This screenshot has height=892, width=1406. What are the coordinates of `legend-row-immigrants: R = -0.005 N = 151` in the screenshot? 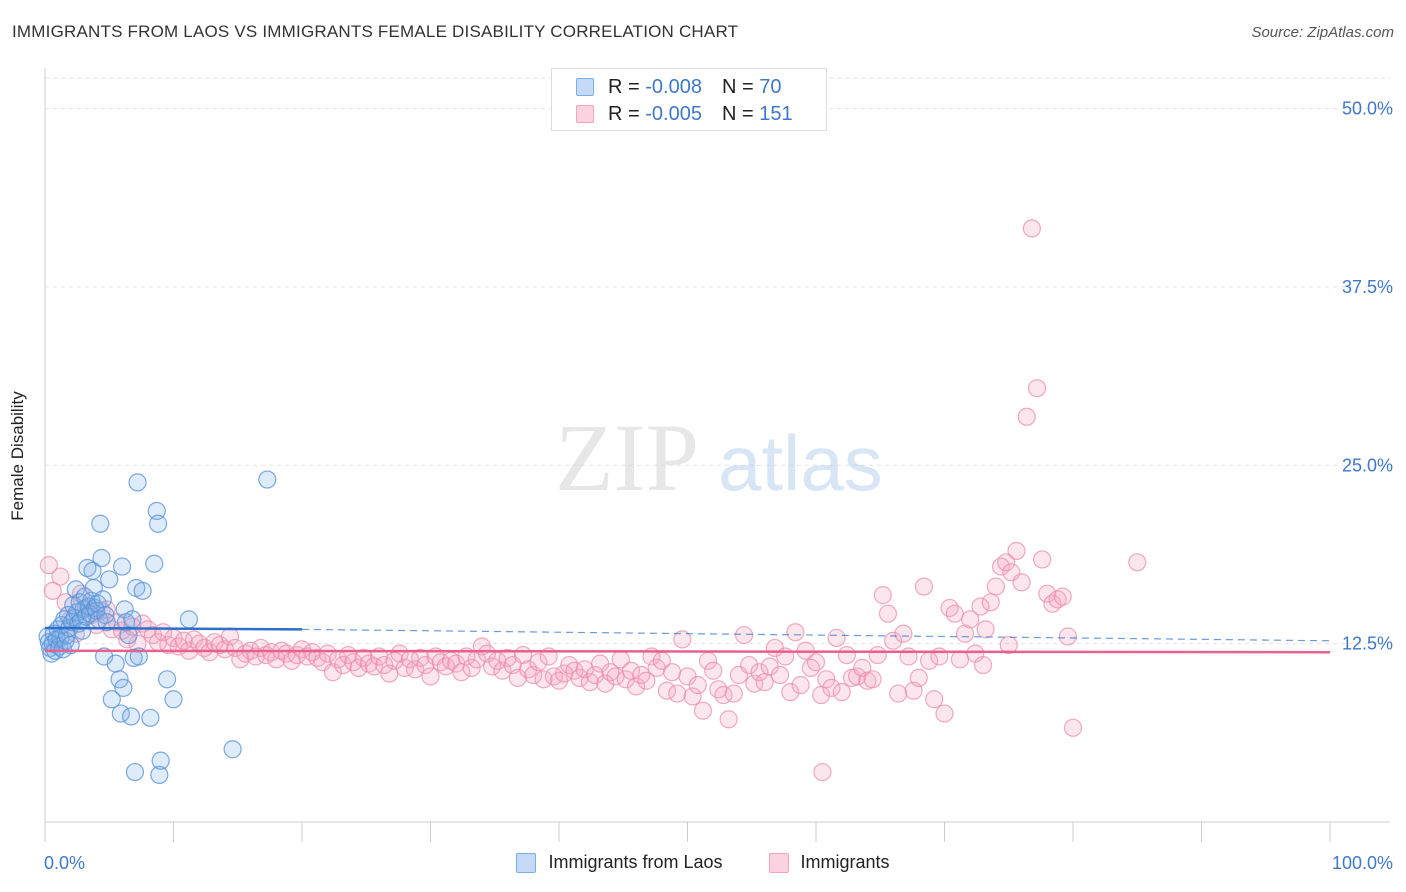 It's located at (684, 114).